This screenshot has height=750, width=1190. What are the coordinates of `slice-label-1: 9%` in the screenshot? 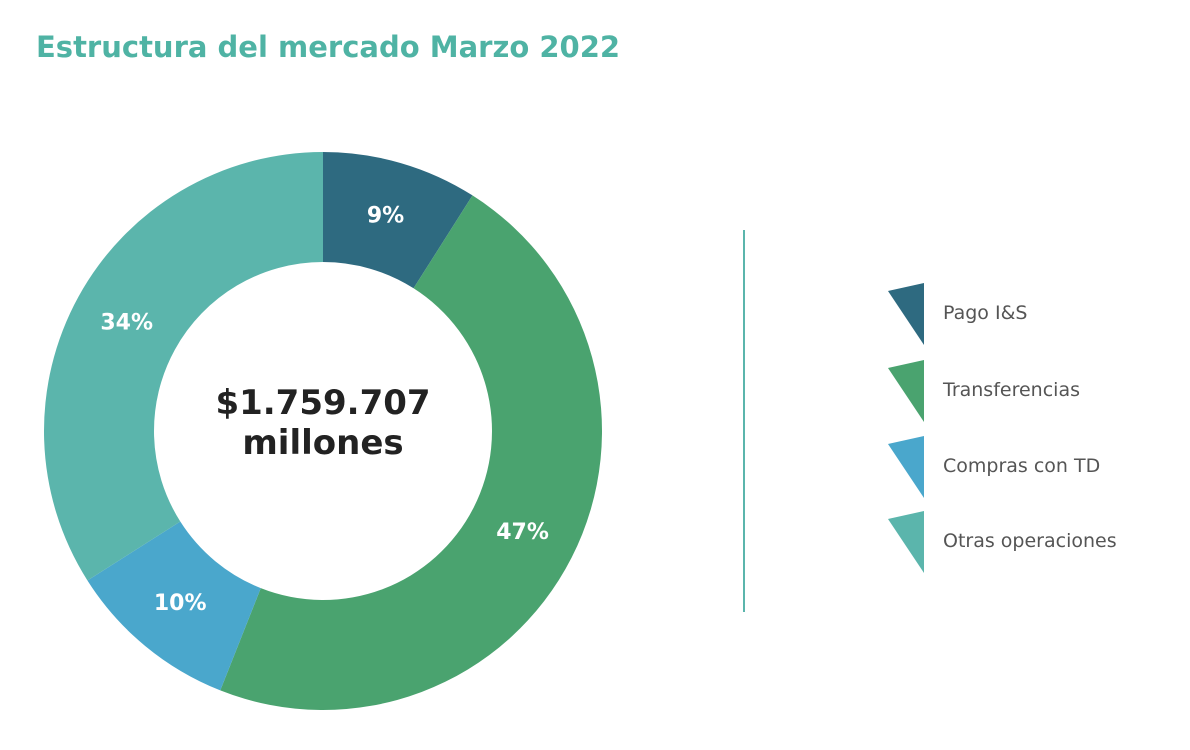 It's located at (385, 215).